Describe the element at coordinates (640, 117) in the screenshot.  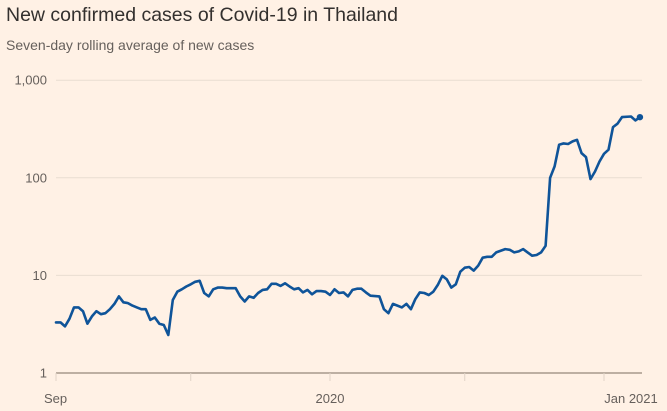
I see `end-point-marker` at that location.